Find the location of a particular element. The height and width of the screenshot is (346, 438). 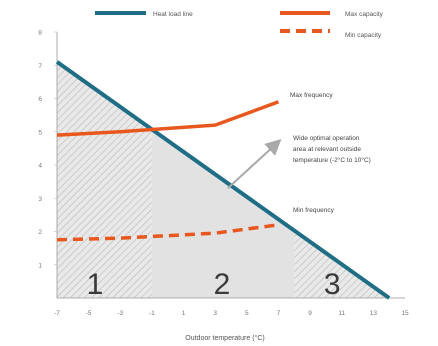

x-tick-label: -1 is located at coordinates (152, 313).